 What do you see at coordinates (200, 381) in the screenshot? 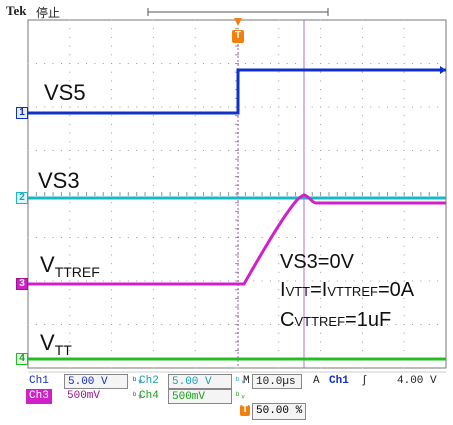
I see `ch2-scale: 5.00 V` at bounding box center [200, 381].